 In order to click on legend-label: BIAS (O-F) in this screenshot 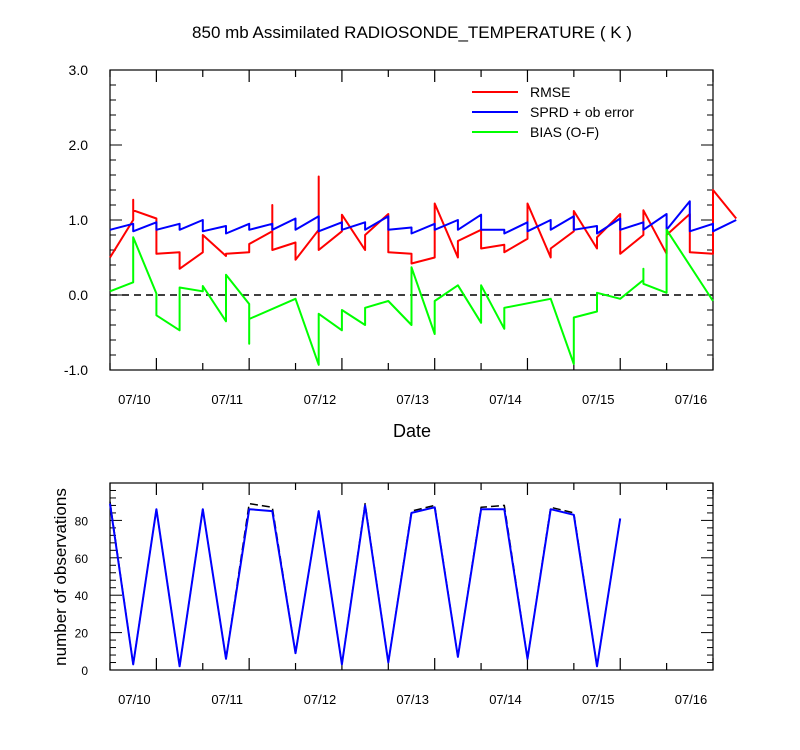, I will do `click(564, 132)`.